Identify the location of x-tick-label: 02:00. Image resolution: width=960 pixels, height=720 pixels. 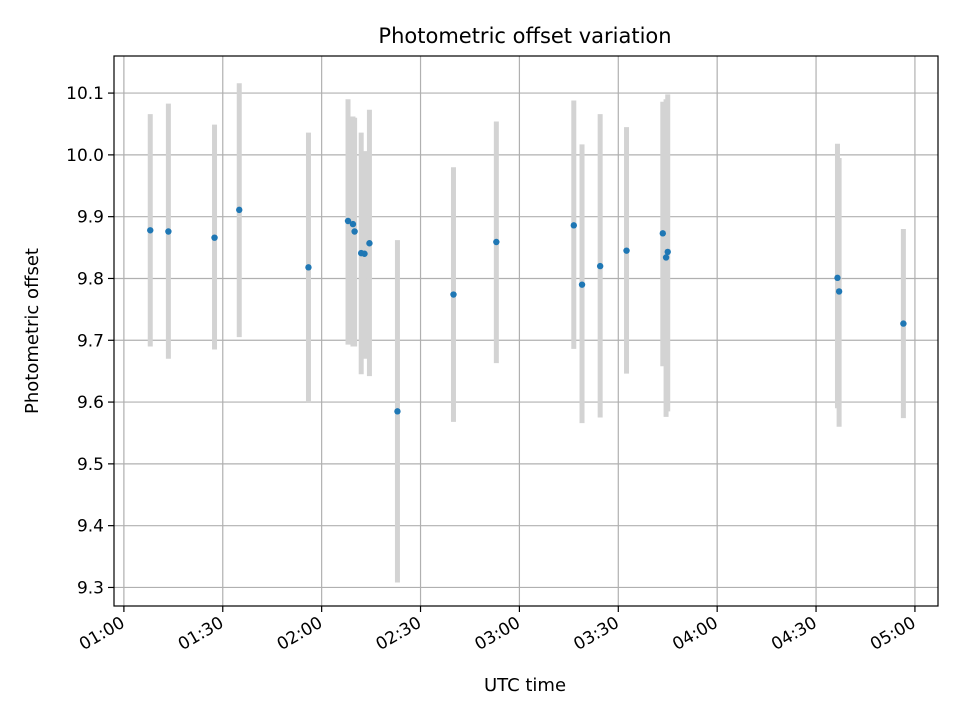
(300, 634).